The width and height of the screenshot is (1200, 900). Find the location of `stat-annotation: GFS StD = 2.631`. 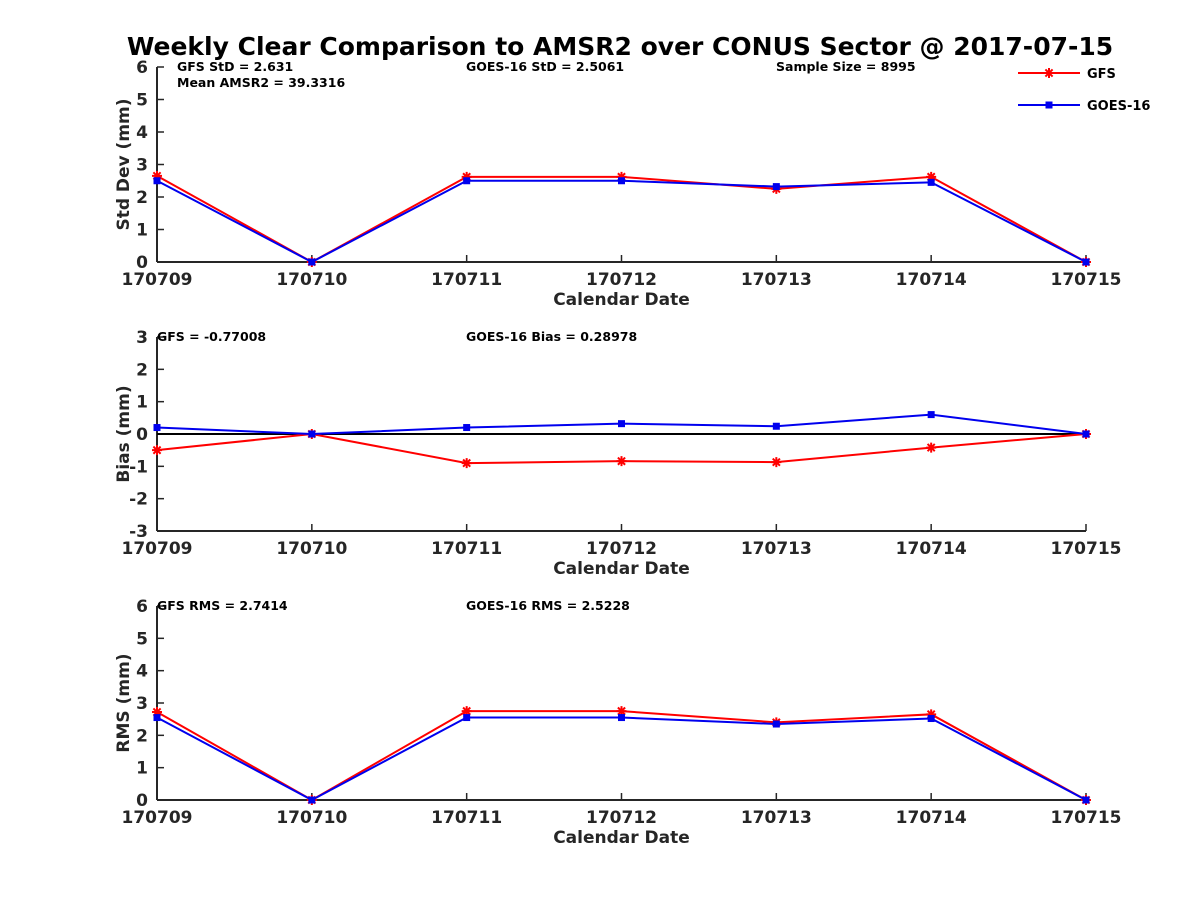

stat-annotation: GFS StD = 2.631 is located at coordinates (235, 66).